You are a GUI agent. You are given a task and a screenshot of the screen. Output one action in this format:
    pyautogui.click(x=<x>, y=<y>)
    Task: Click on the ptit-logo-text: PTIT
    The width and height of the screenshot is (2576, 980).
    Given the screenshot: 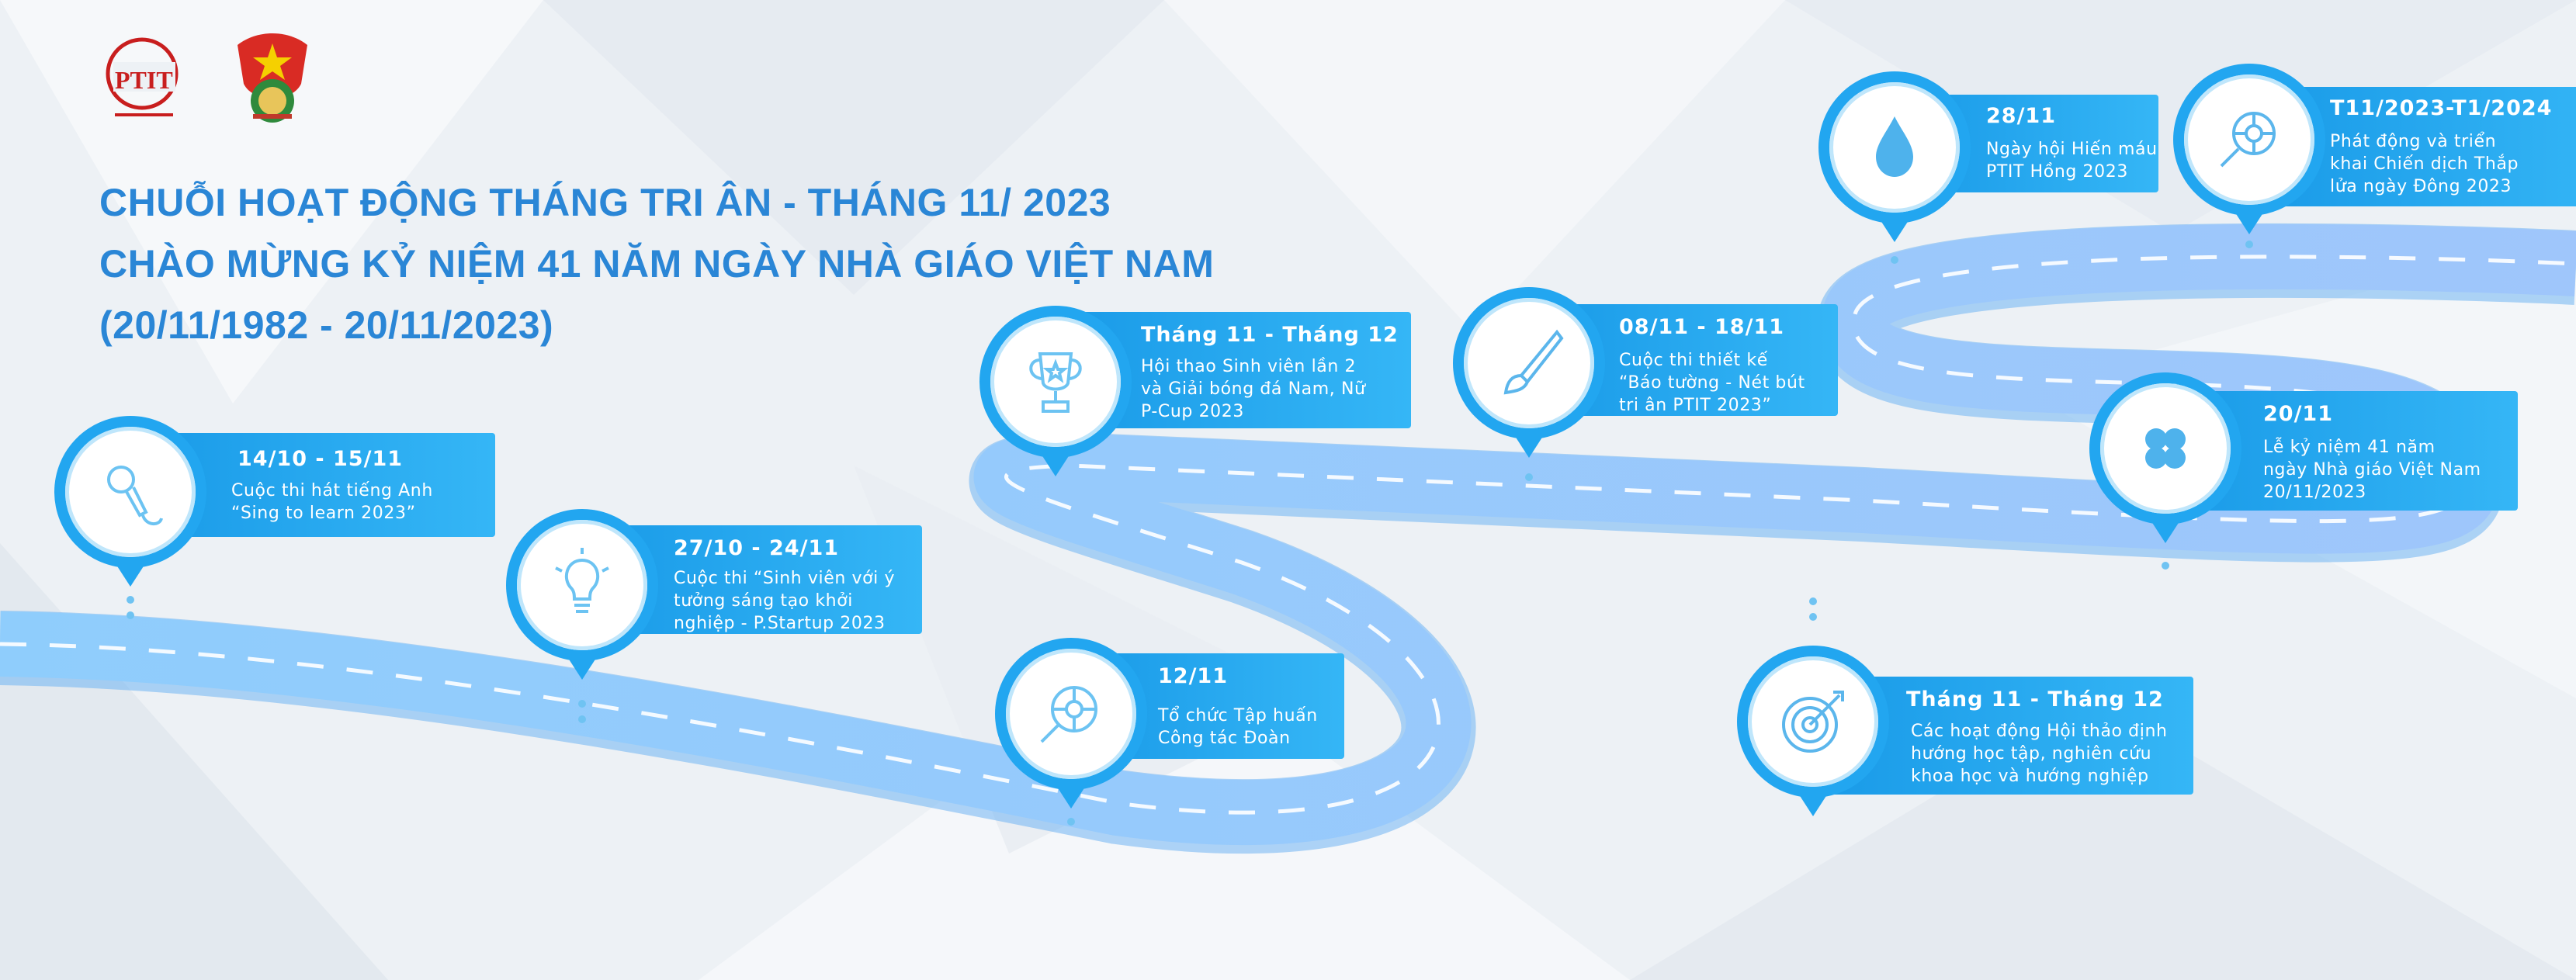 What is the action you would take?
    pyautogui.click(x=144, y=80)
    